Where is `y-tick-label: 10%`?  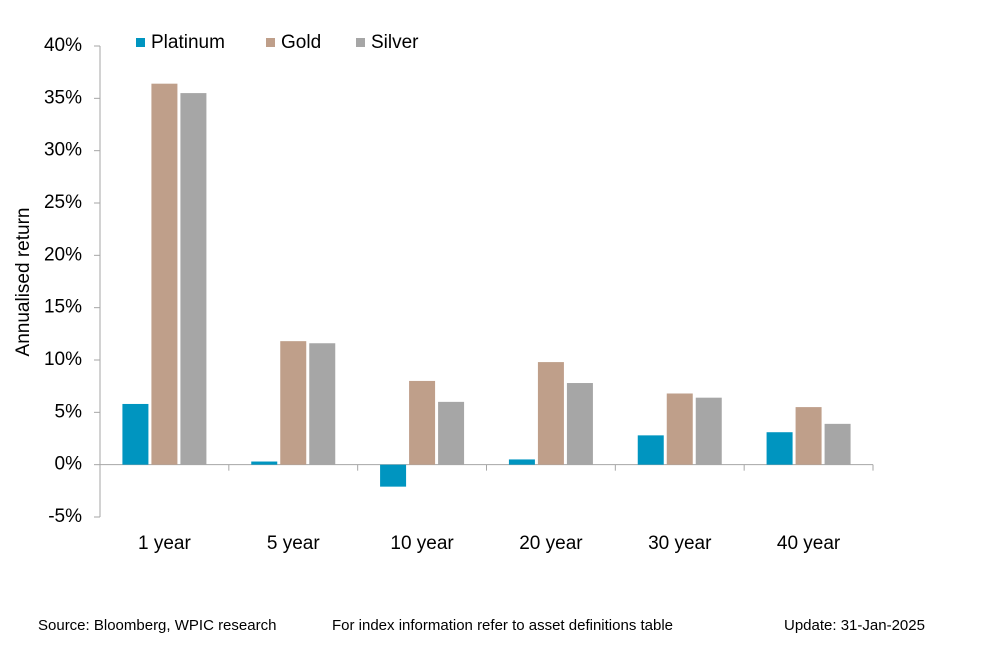 y-tick-label: 10% is located at coordinates (63, 359).